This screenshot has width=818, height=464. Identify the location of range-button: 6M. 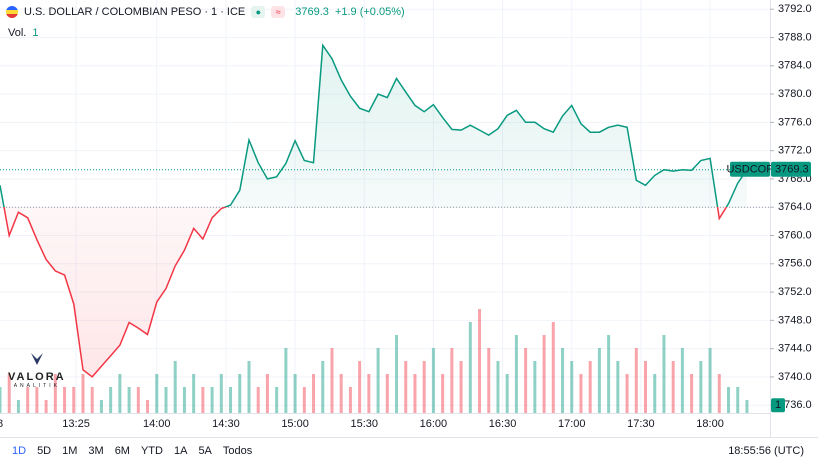
(122, 451).